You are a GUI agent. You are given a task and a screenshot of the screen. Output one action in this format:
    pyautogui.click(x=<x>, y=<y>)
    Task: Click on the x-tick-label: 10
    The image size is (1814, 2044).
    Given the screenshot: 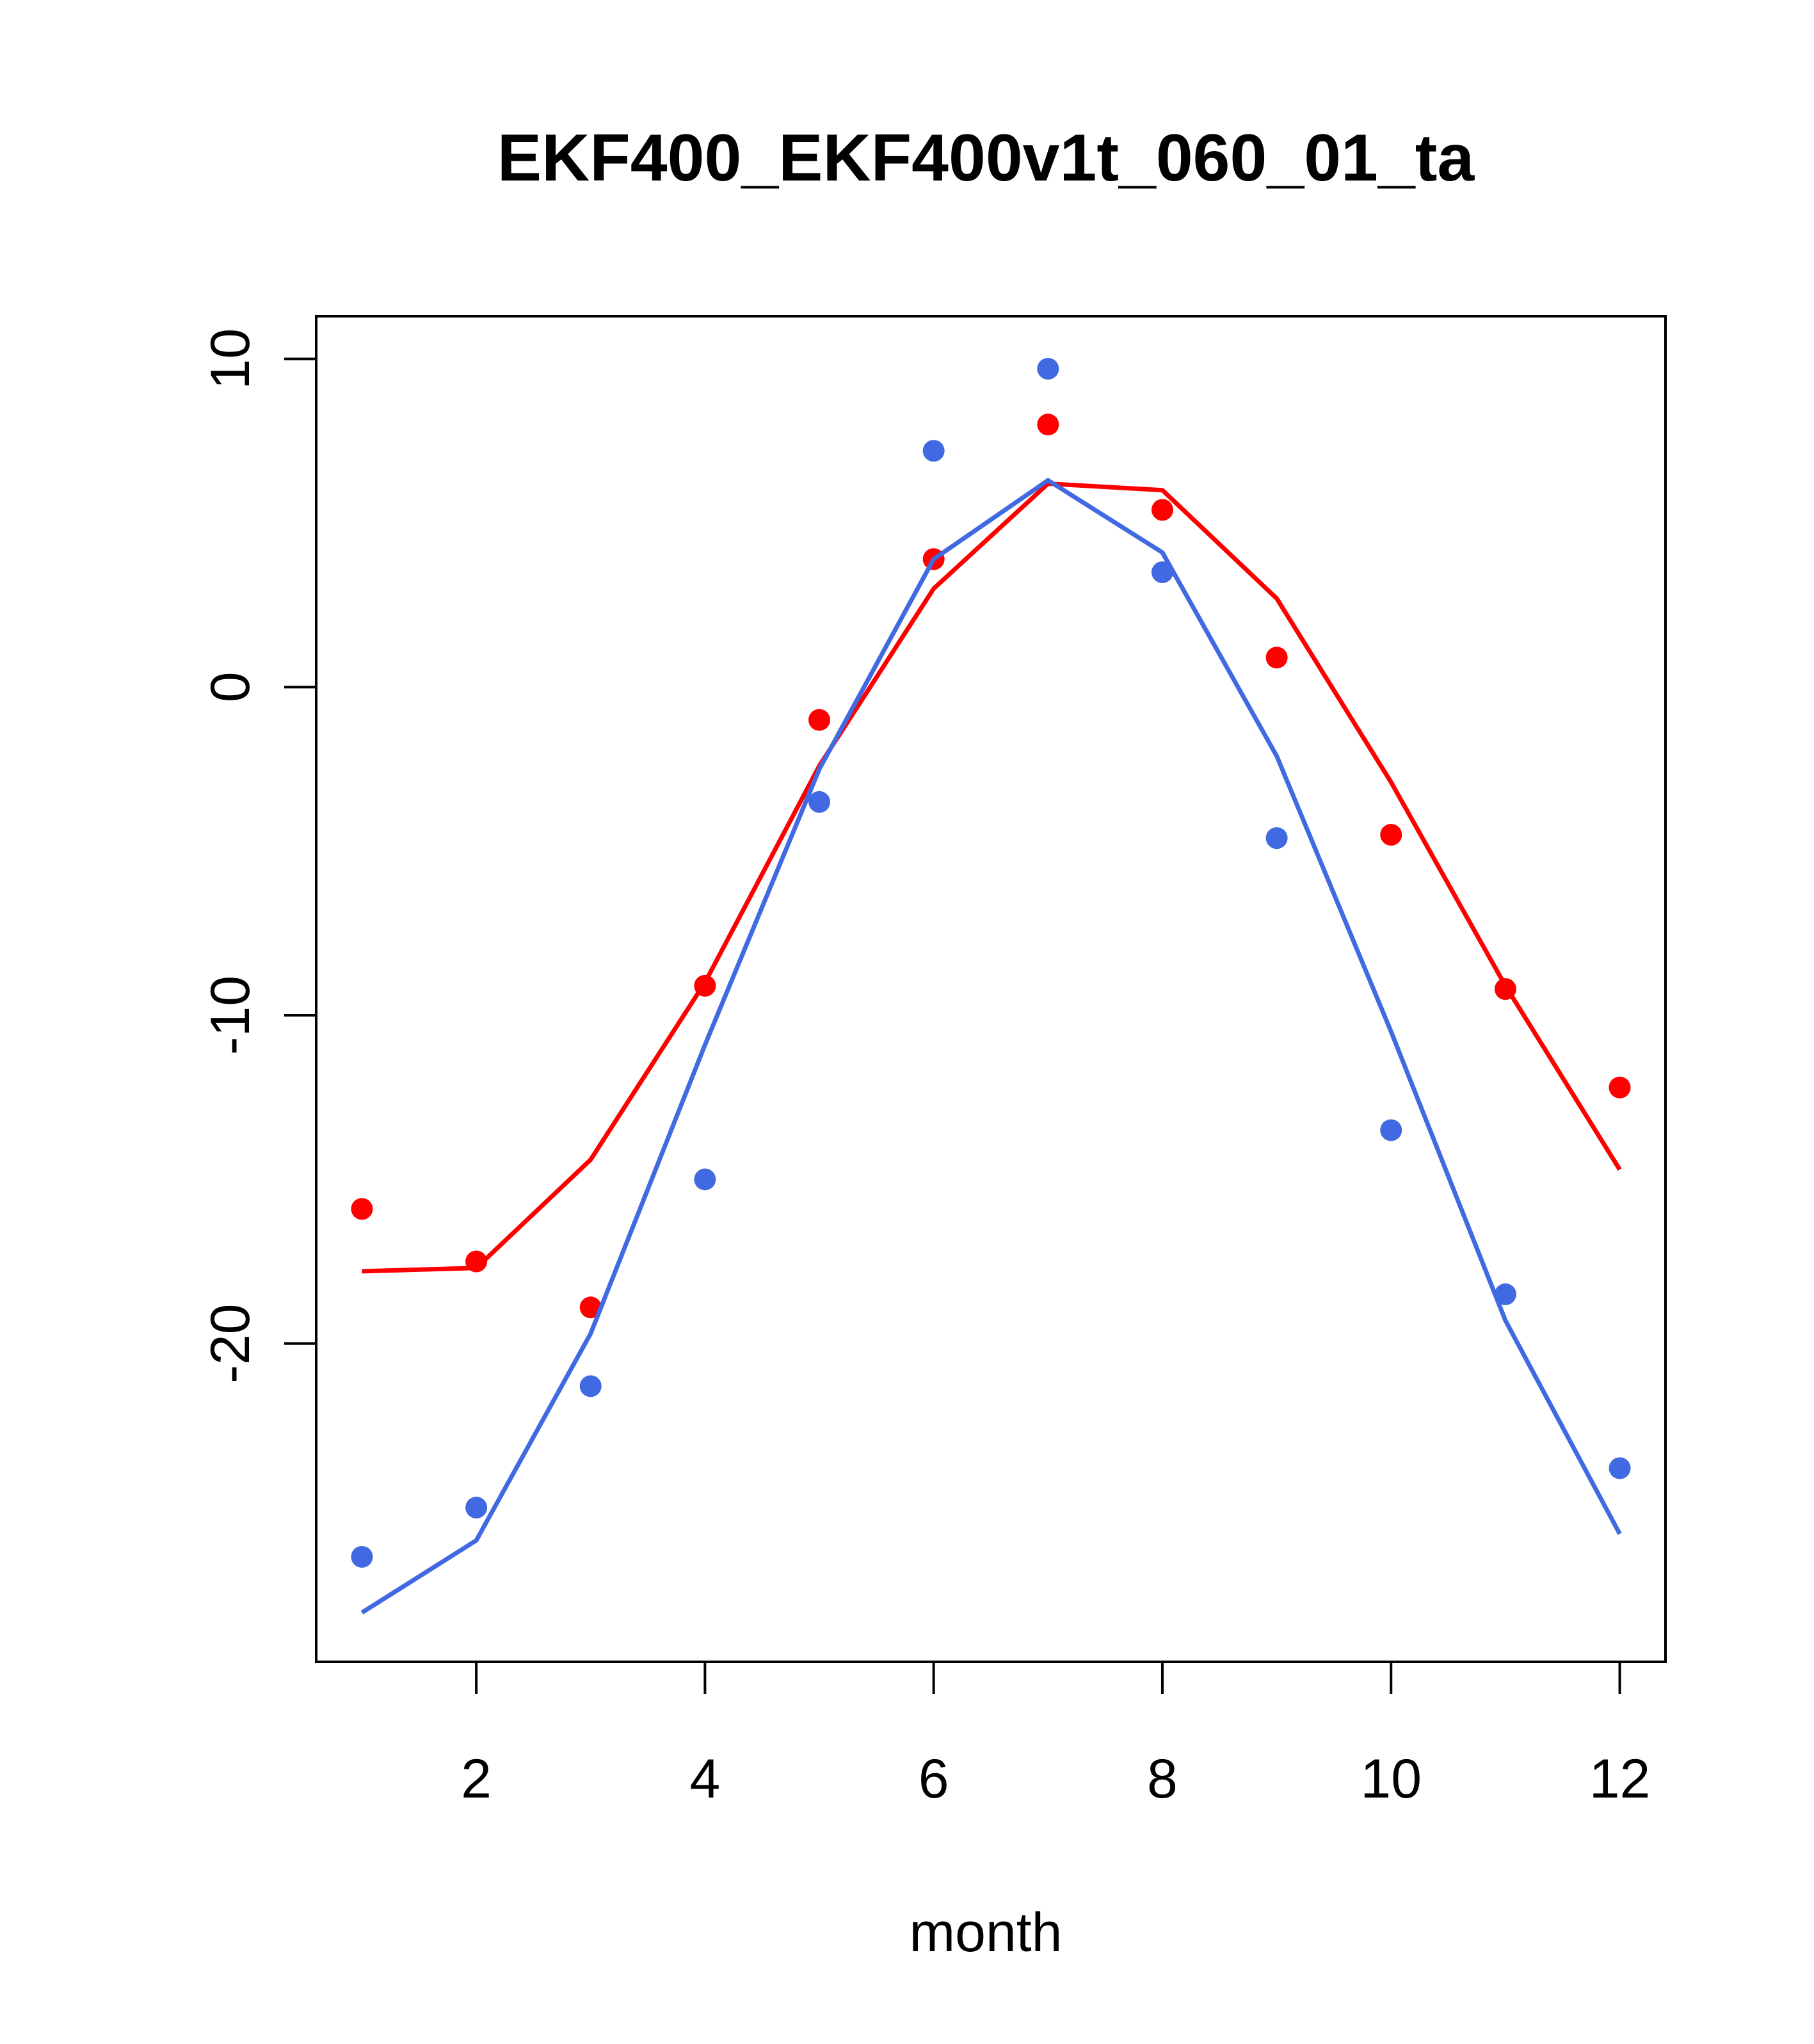 What is the action you would take?
    pyautogui.click(x=1391, y=1779)
    